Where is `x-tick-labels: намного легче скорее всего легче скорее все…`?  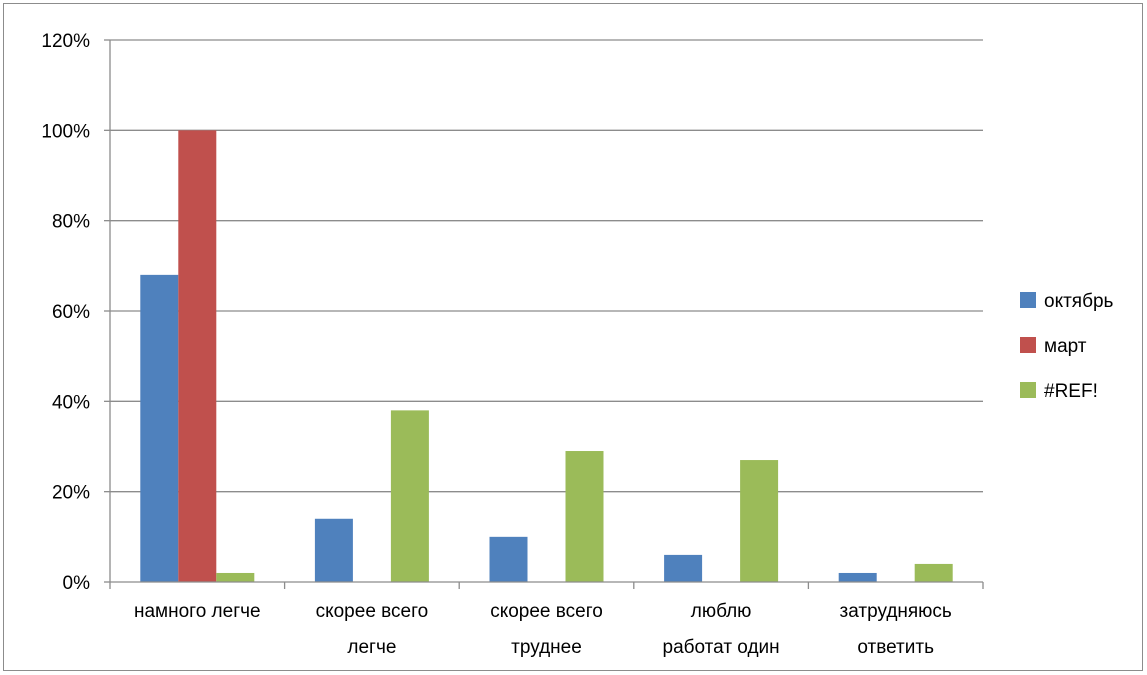
x-tick-labels: намного легче скорее всего легче скорее все… is located at coordinates (543, 629).